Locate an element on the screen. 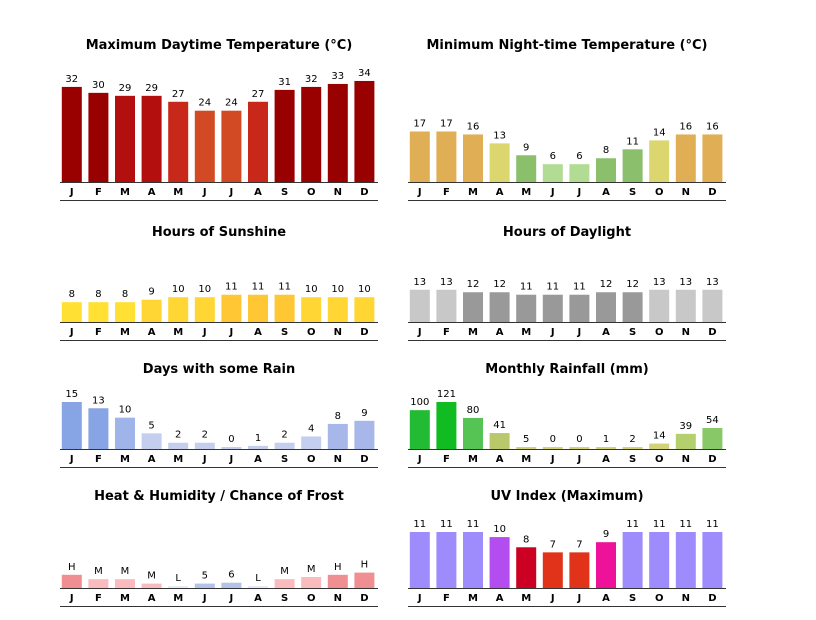 The height and width of the screenshot is (620, 816). data-label: 100 is located at coordinates (419, 402).